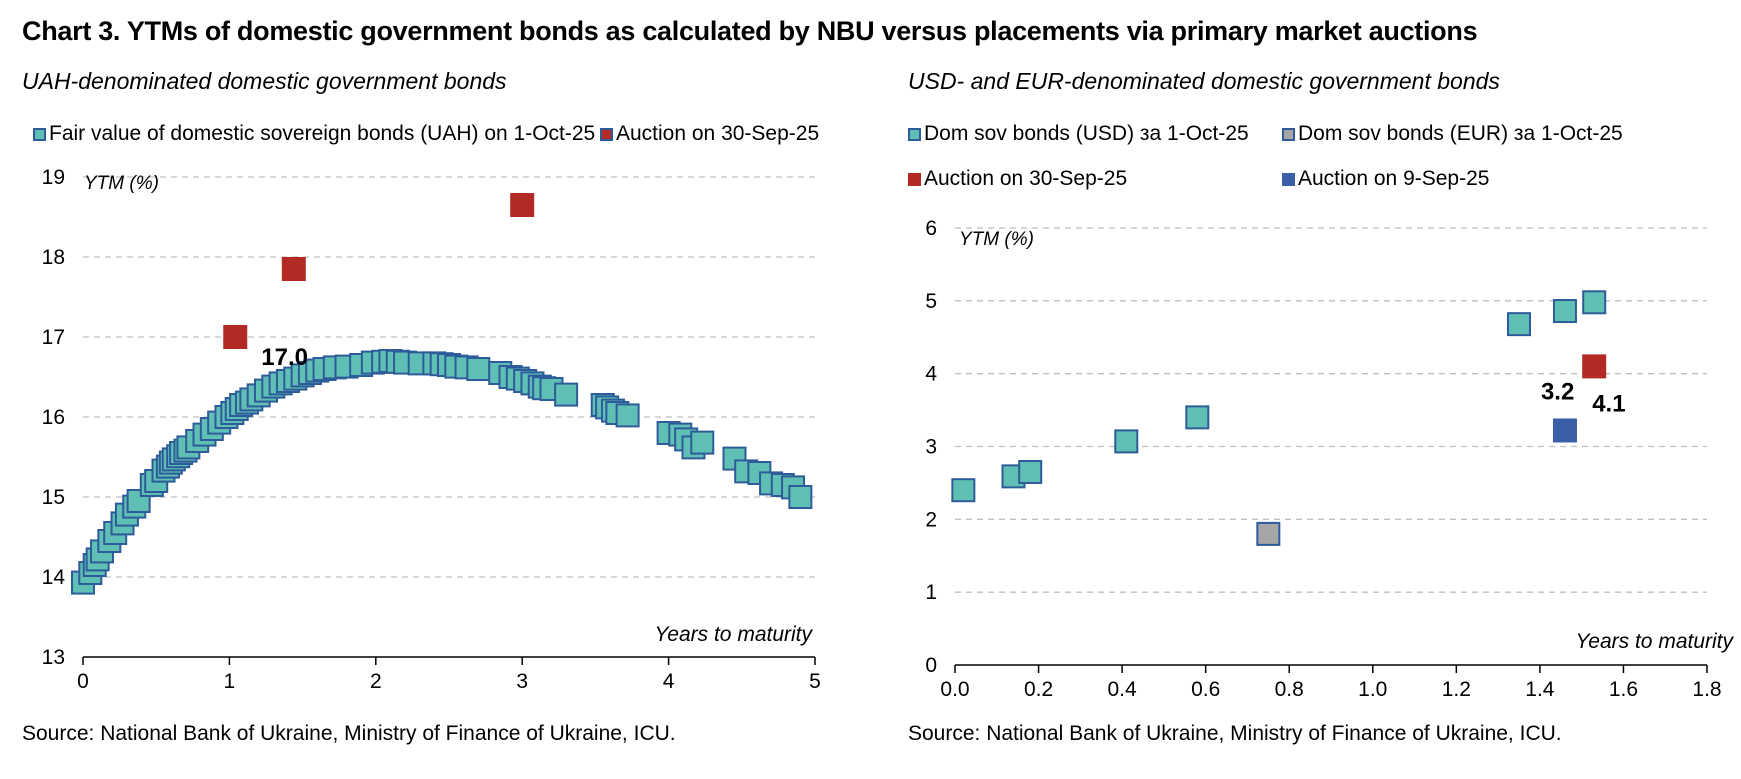 The width and height of the screenshot is (1741, 779). Describe the element at coordinates (606, 134) in the screenshot. I see `legend-marker-uah-auction` at that location.